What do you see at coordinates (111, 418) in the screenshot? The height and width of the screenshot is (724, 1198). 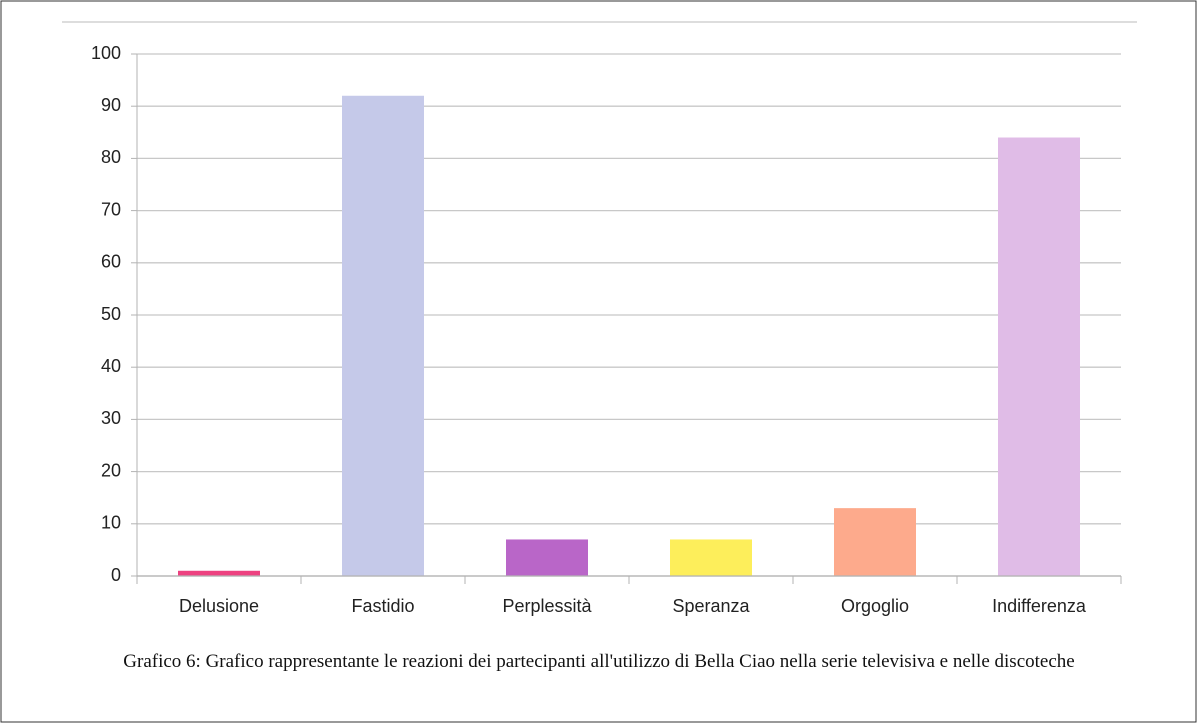 I see `y-tick-label: 30` at bounding box center [111, 418].